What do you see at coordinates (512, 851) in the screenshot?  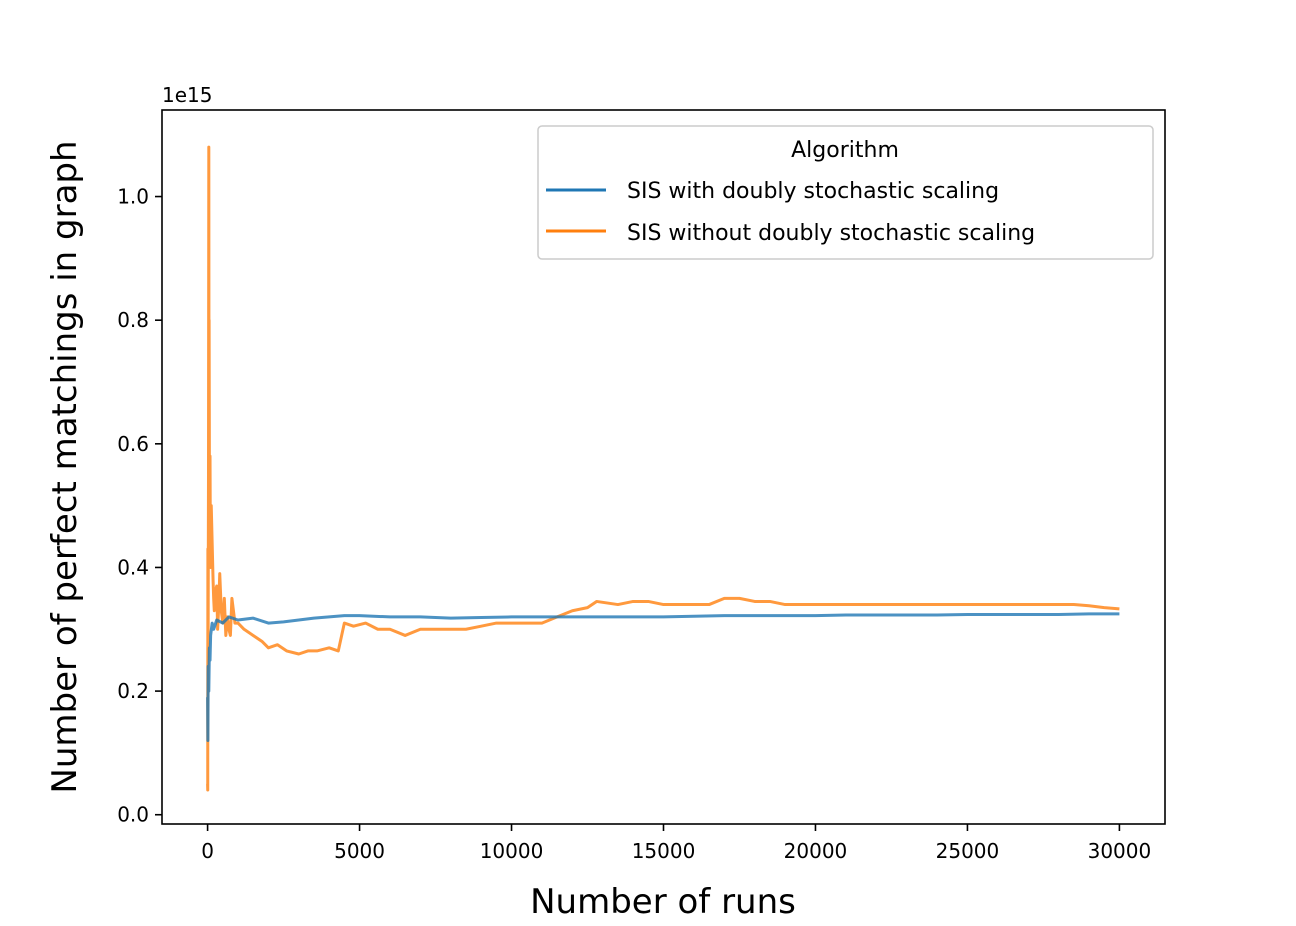 I see `x-tick-label: 10000` at bounding box center [512, 851].